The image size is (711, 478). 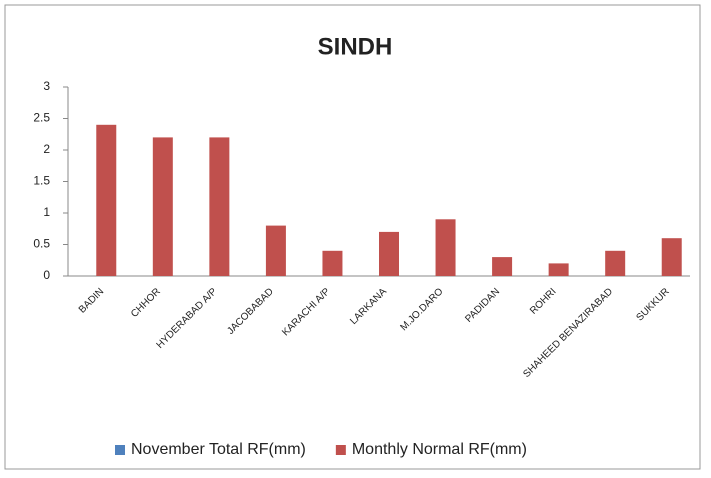 What do you see at coordinates (41, 244) in the screenshot?
I see `y-tick-label: 0.5` at bounding box center [41, 244].